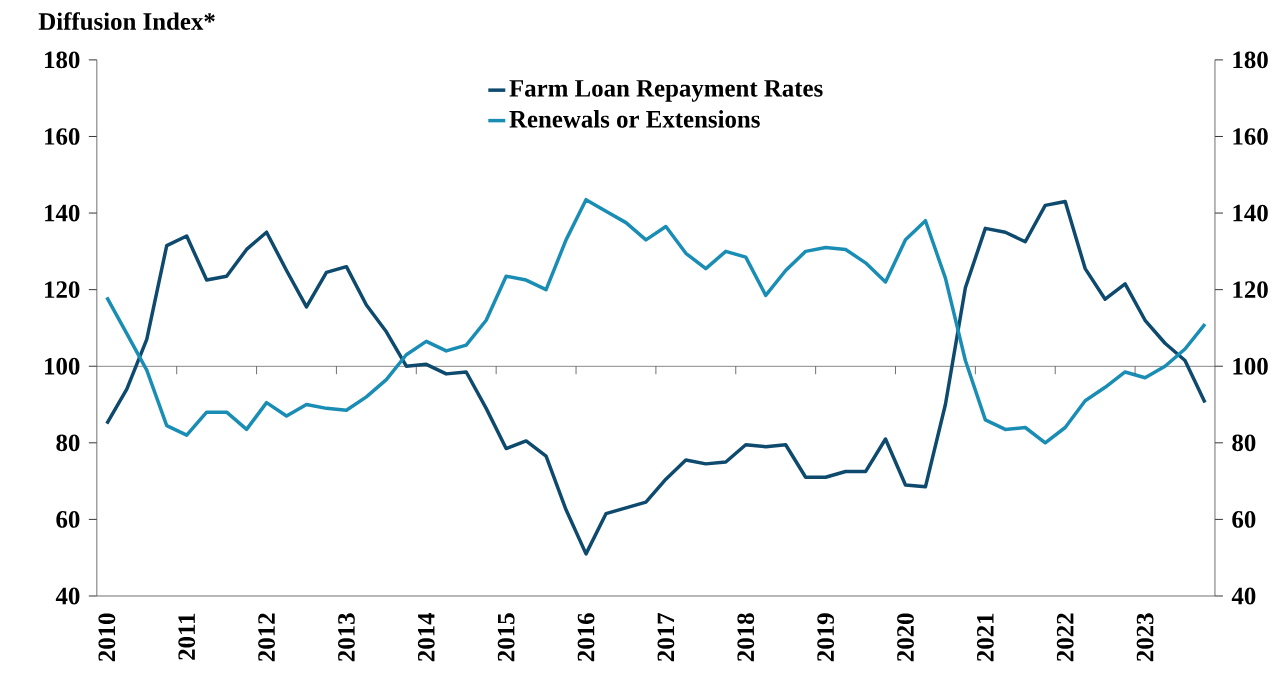  I want to click on x-tick-label: 2022, so click(1065, 637).